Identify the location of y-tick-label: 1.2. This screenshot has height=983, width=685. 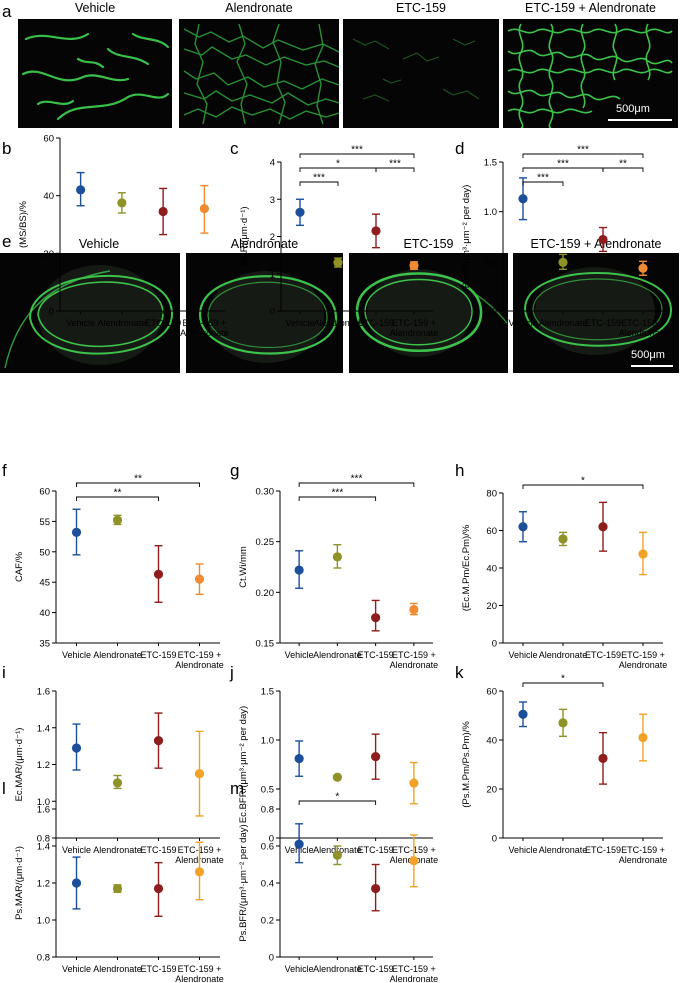
(43, 765).